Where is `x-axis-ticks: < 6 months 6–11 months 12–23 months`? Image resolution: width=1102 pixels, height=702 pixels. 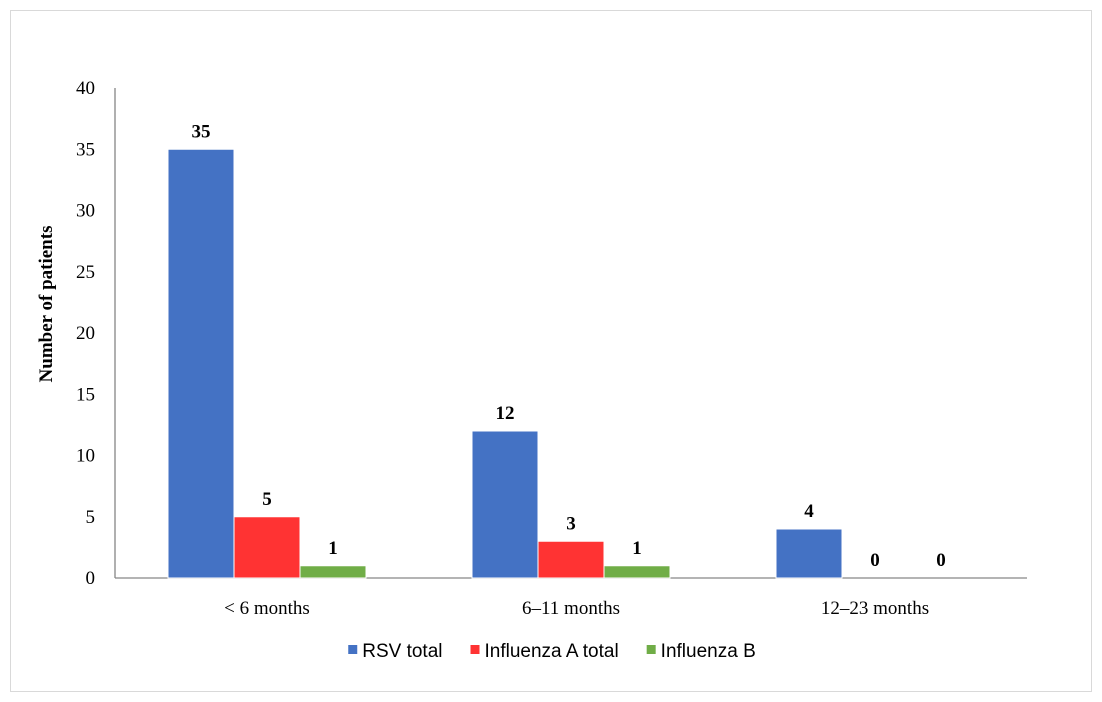 x-axis-ticks: < 6 months 6–11 months 12–23 months is located at coordinates (576, 608).